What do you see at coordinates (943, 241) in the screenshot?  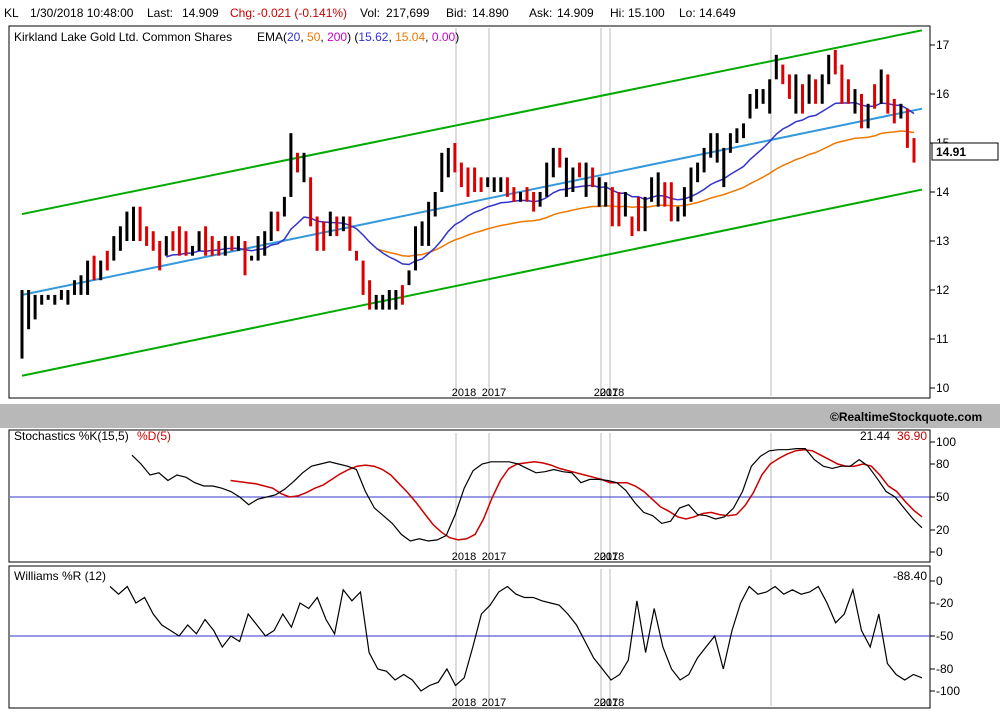 I see `price-ytick-label-13: 13` at bounding box center [943, 241].